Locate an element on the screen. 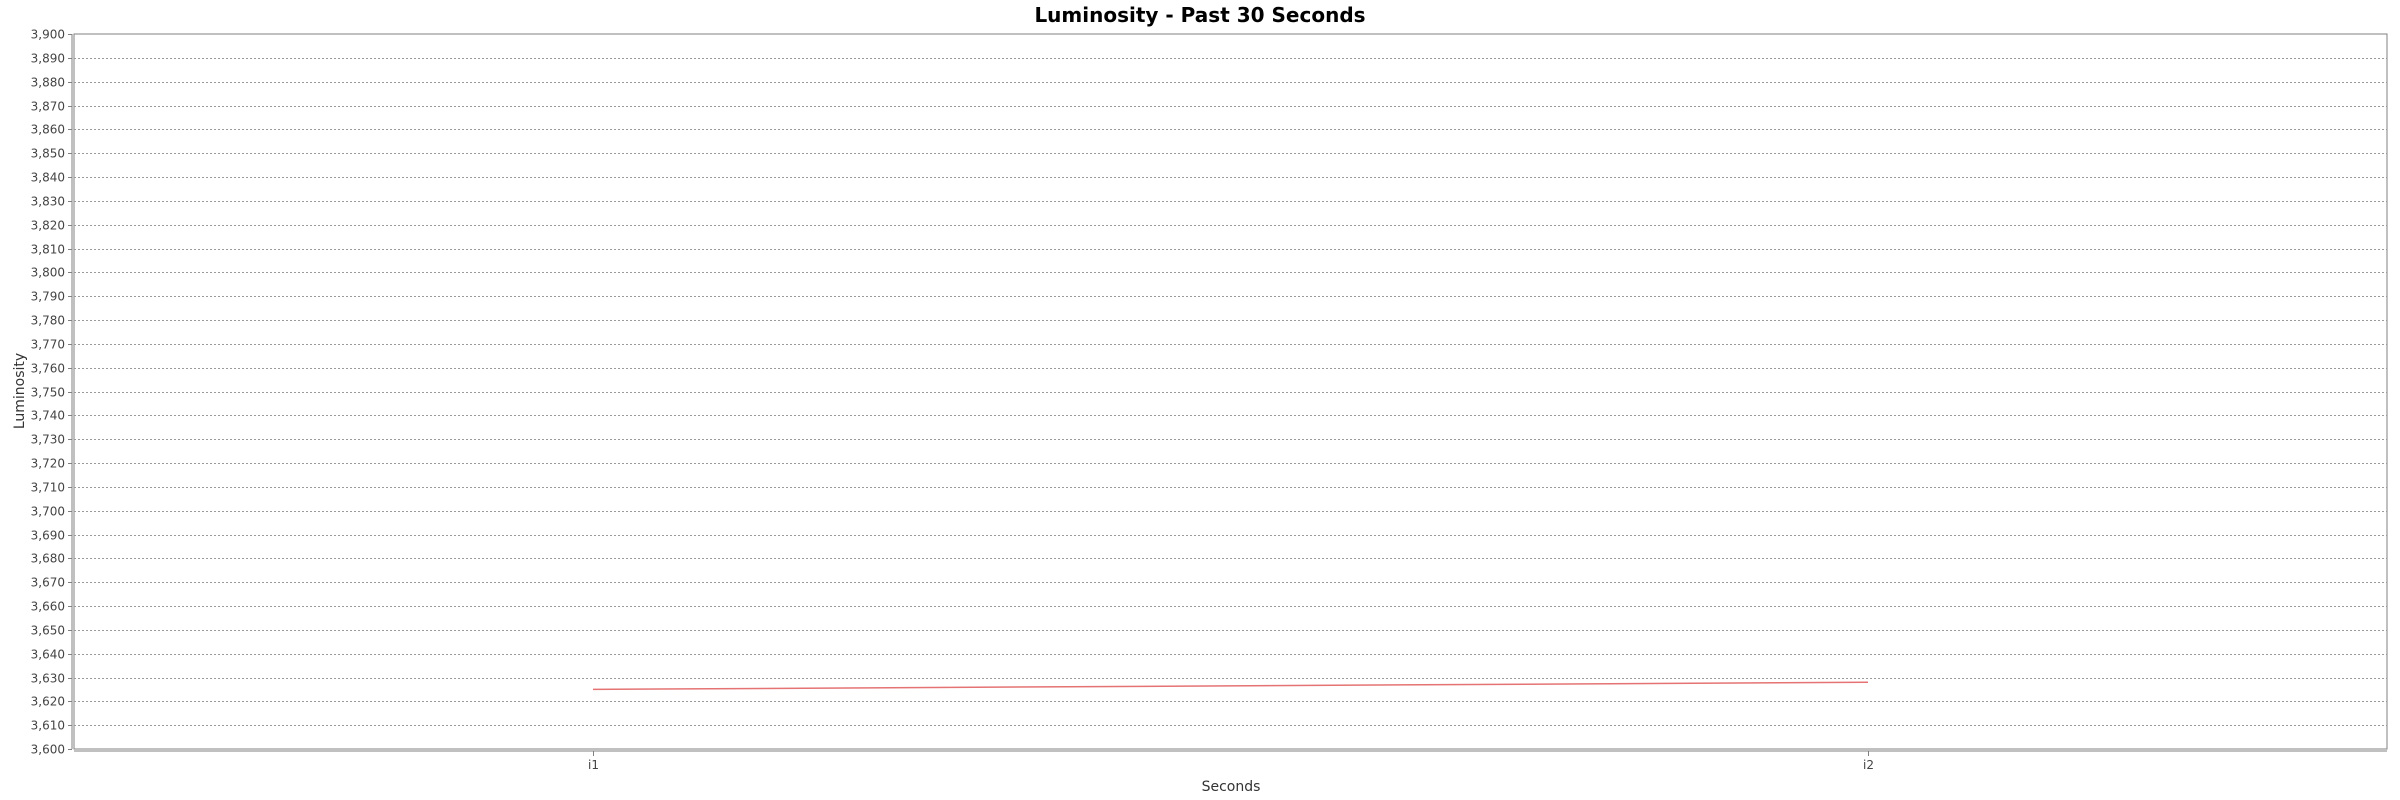 The image size is (2400, 800). y-tick-label: 3,770 is located at coordinates (48, 345).